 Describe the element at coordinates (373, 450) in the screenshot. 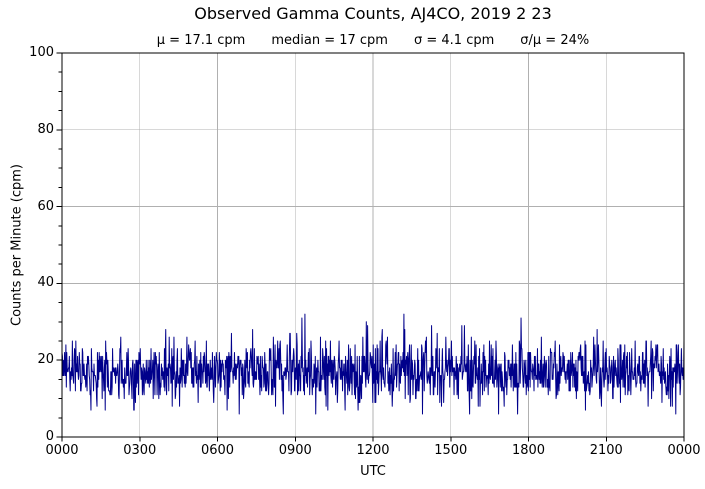

I see `x-tick-label: 1200` at that location.